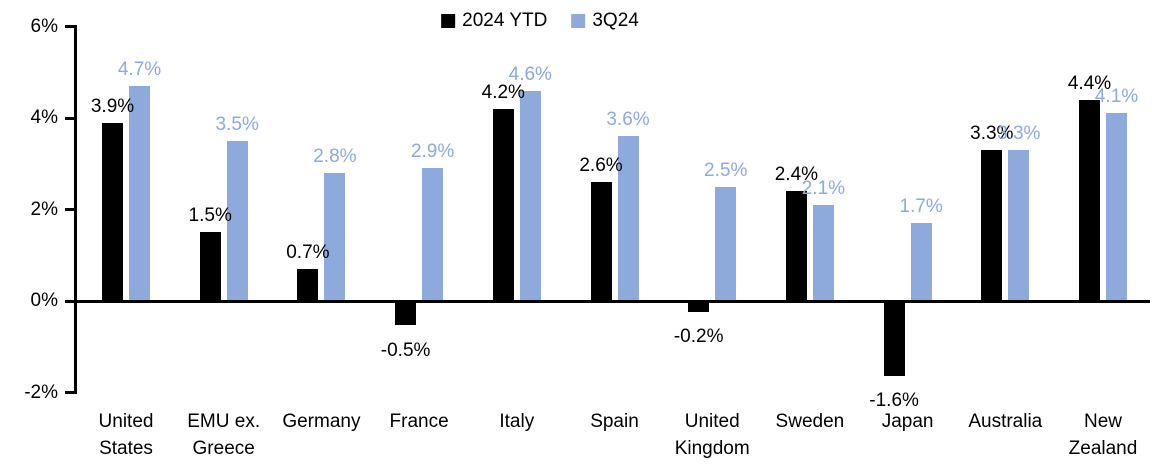 The image size is (1152, 465). I want to click on value-label: 4.1%, so click(1116, 97).